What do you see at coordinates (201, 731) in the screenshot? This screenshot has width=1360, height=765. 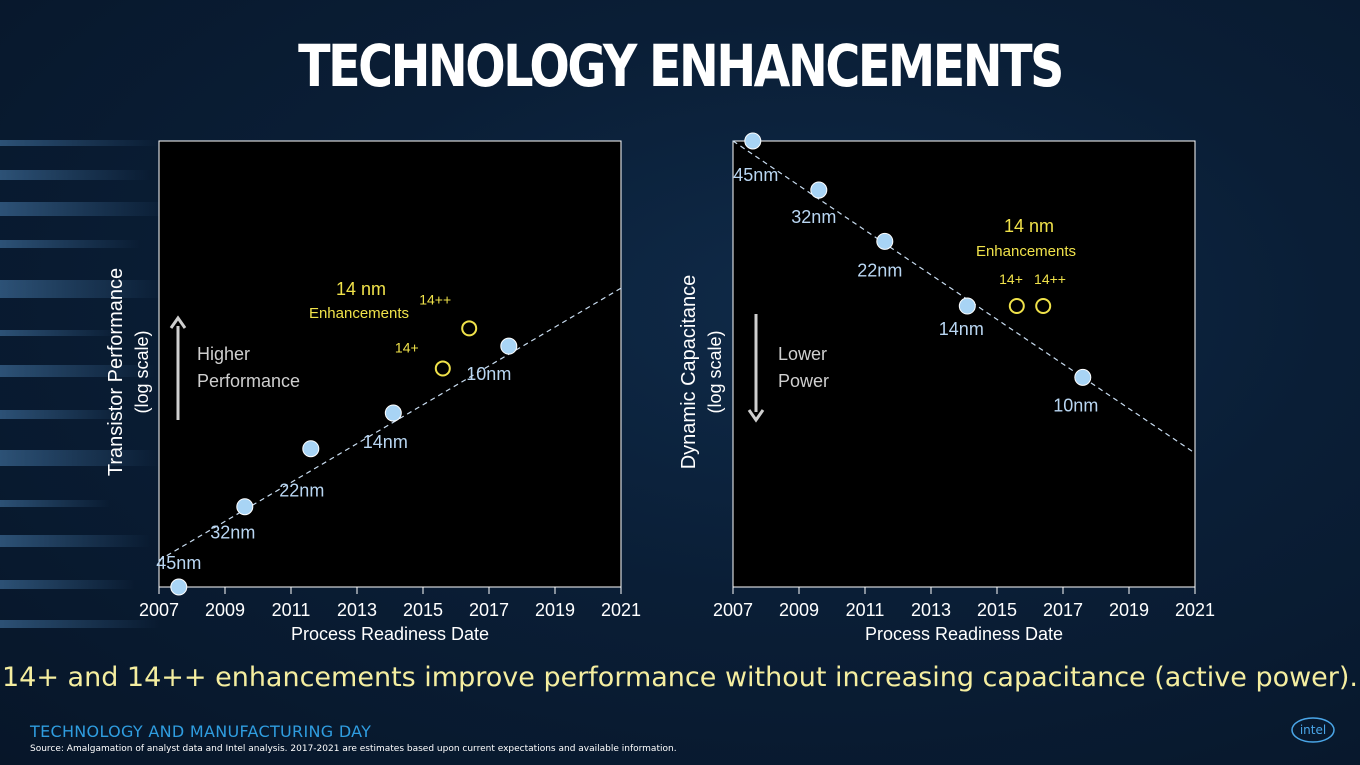 I see `footer-event-name: TECHNOLOGY AND MANUFACTURING DAY` at bounding box center [201, 731].